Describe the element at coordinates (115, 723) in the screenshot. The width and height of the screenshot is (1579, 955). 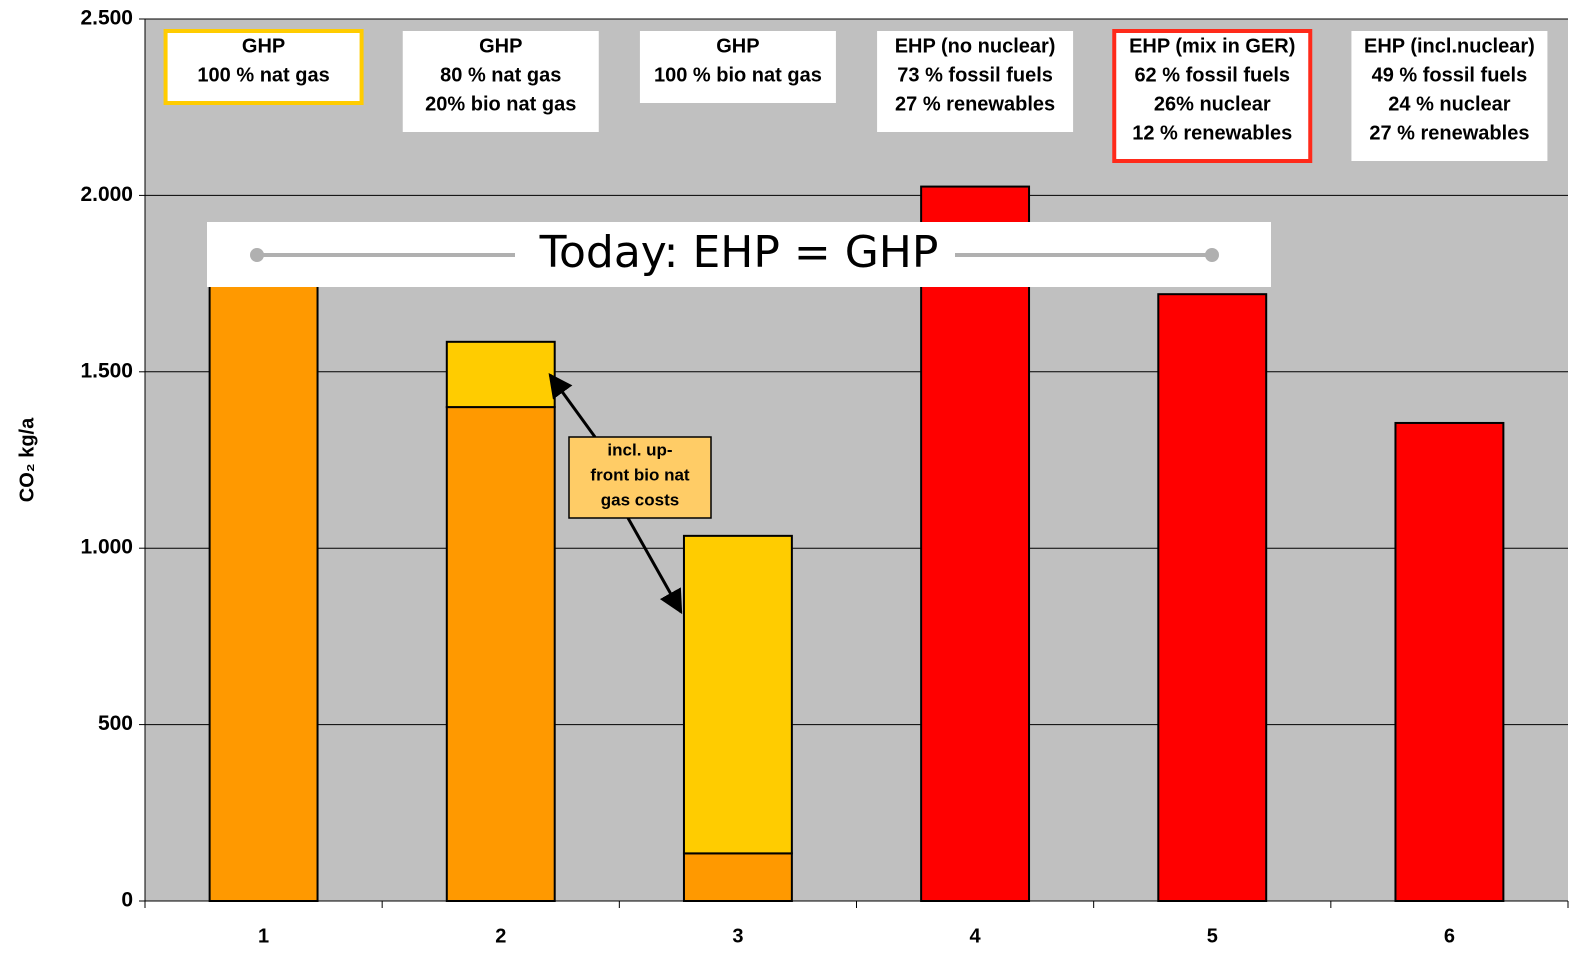
I see `y-tick-label: 500` at that location.